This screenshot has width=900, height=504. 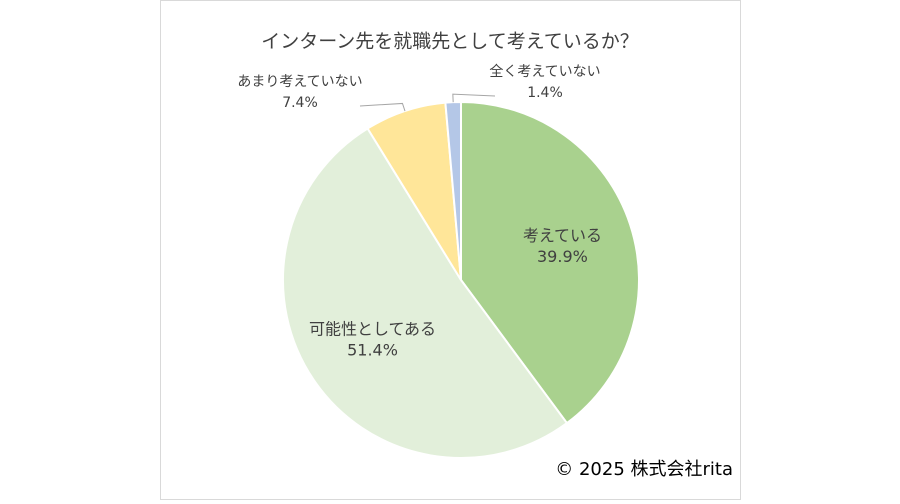 What do you see at coordinates (562, 235) in the screenshot?
I see `category-label: 考えている` at bounding box center [562, 235].